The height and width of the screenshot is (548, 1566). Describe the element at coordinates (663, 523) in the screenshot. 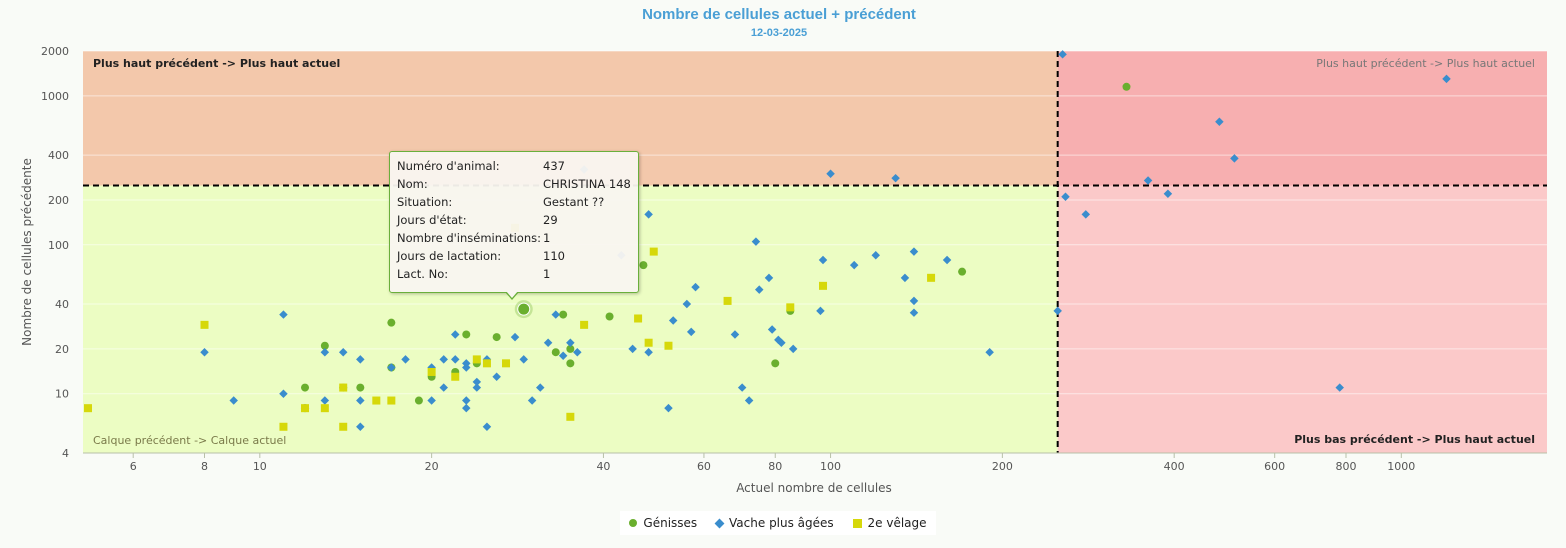

I see `legend-item-genisses: Génisses` at that location.